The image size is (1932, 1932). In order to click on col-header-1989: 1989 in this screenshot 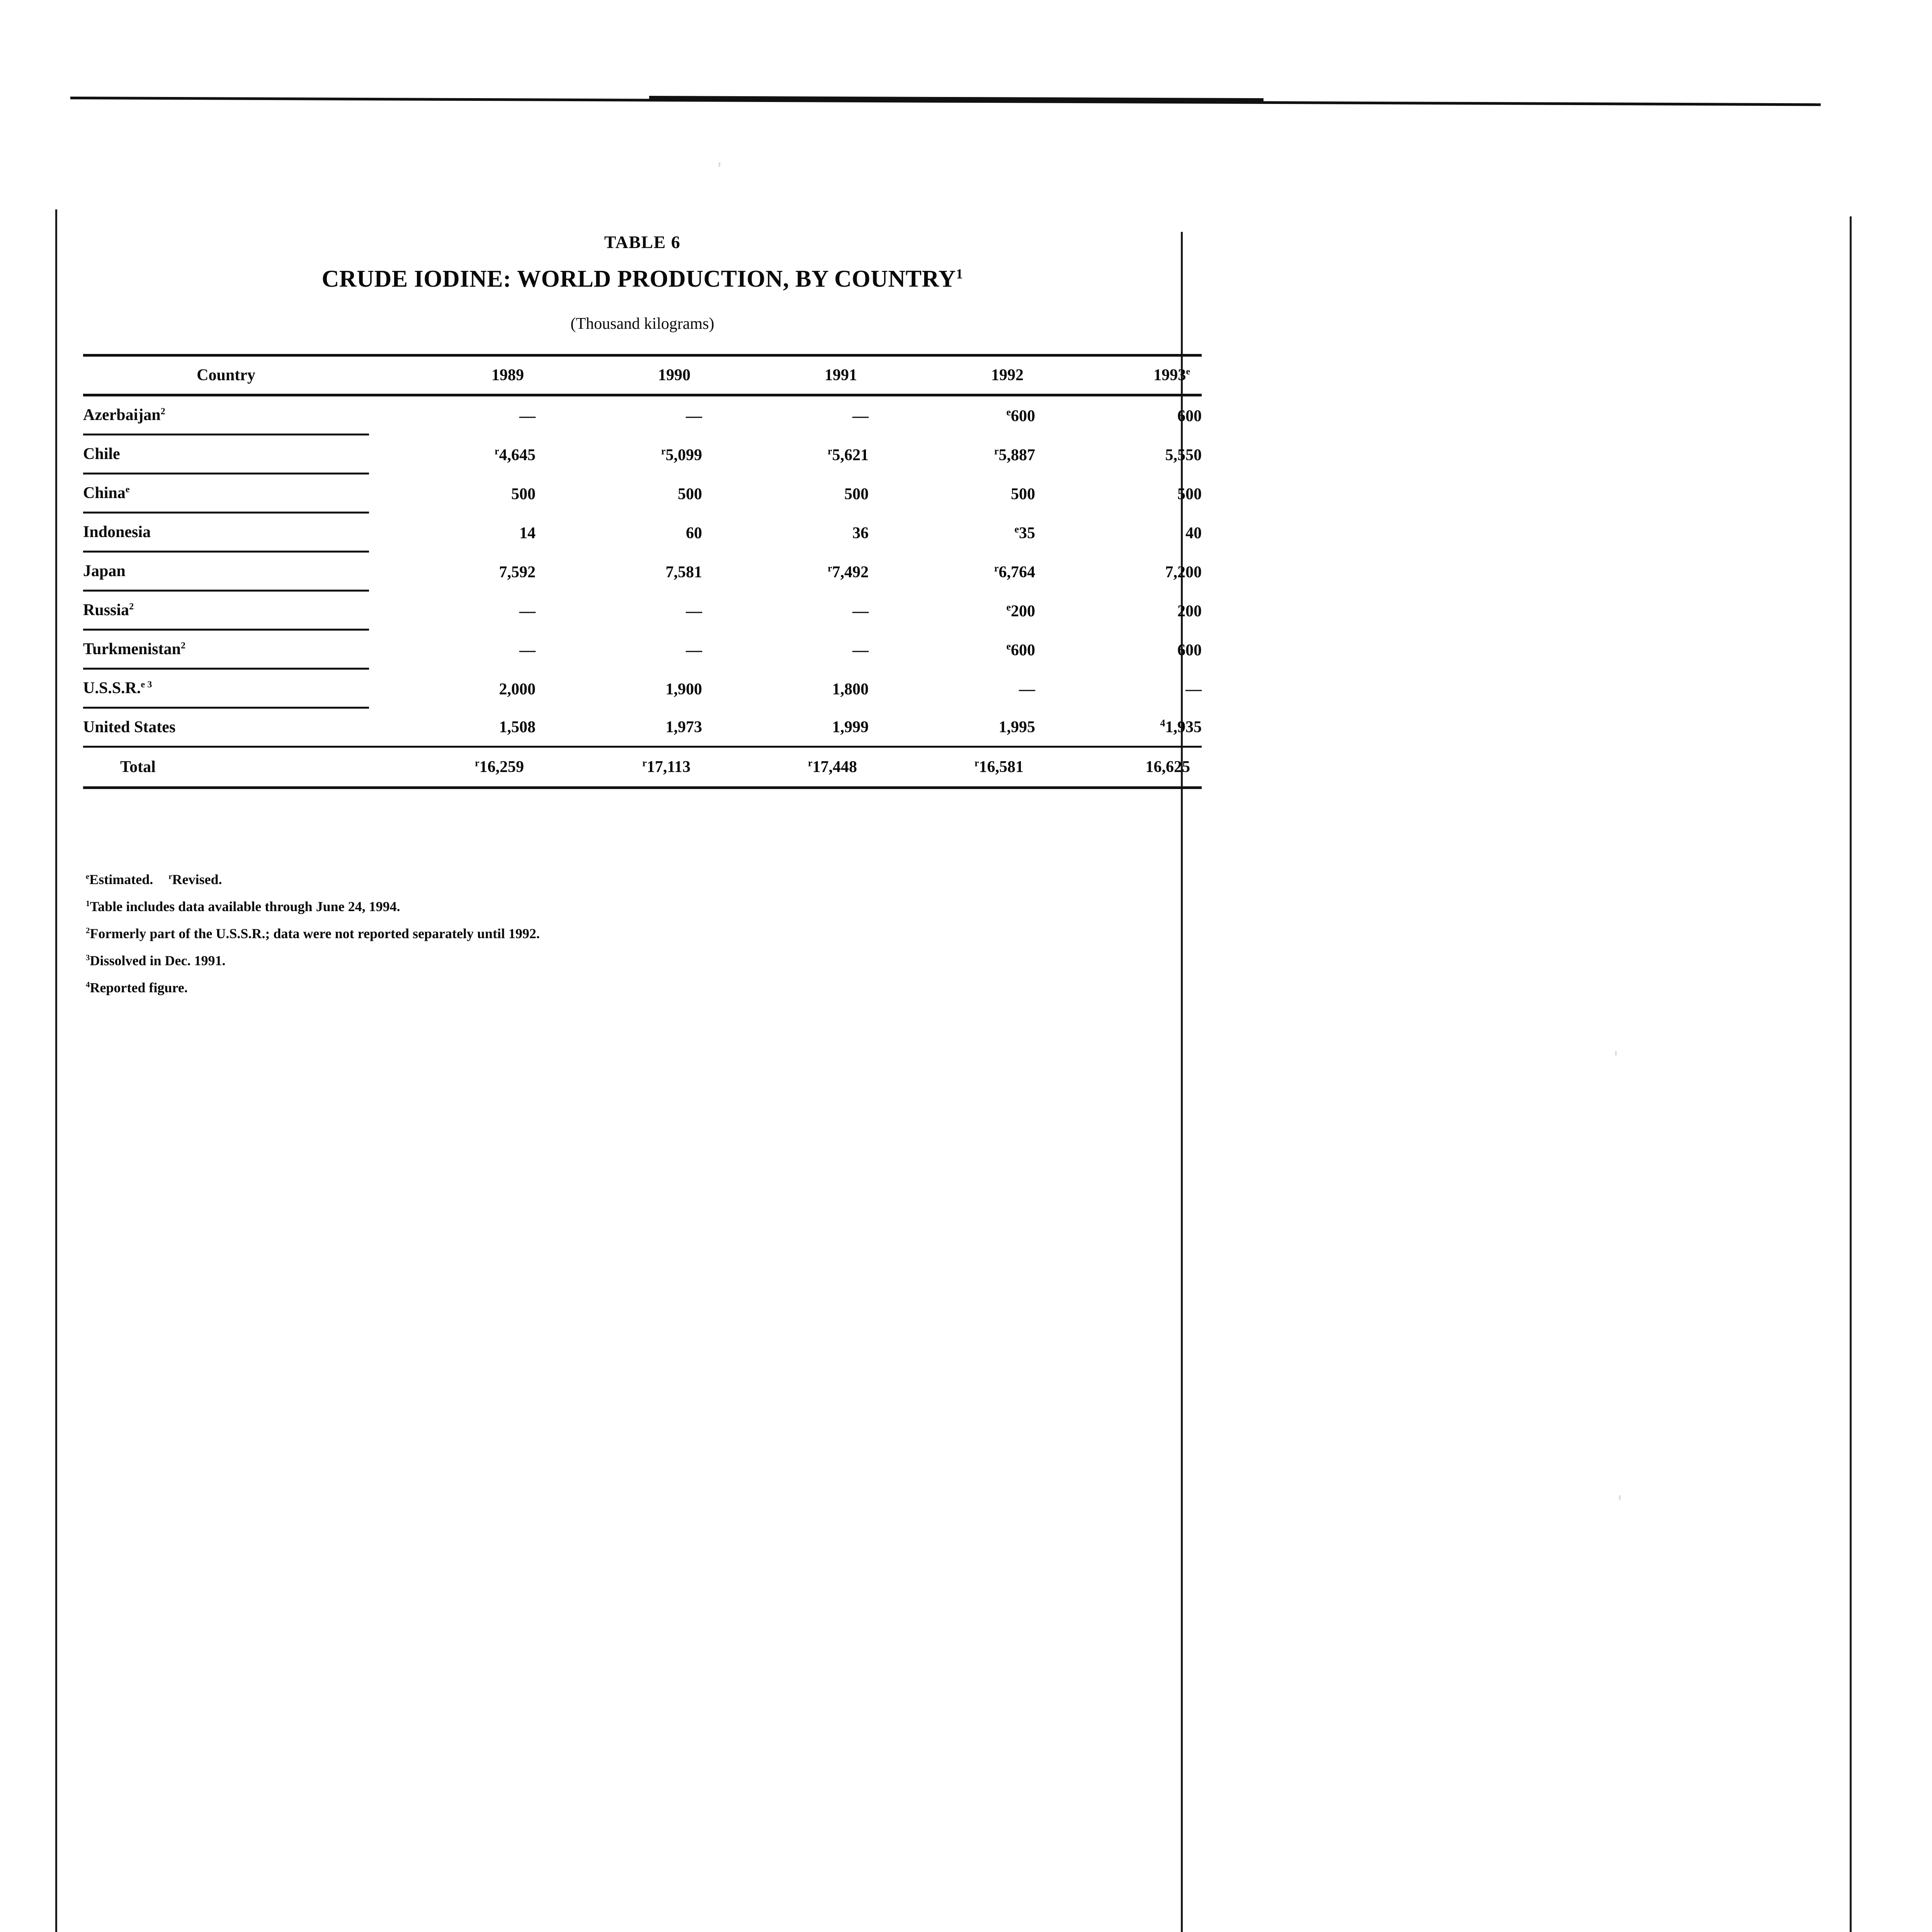, I will do `click(453, 375)`.